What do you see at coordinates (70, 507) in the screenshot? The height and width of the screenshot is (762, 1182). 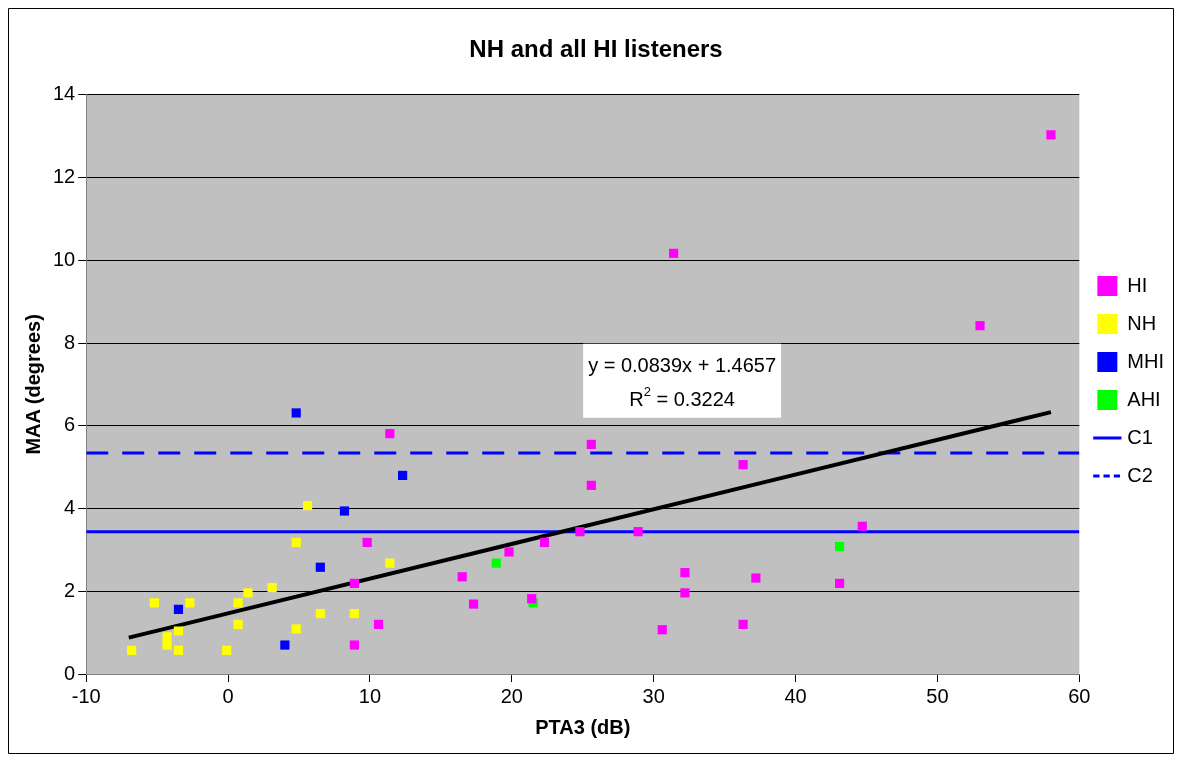 I see `y-tick-label: 4` at bounding box center [70, 507].